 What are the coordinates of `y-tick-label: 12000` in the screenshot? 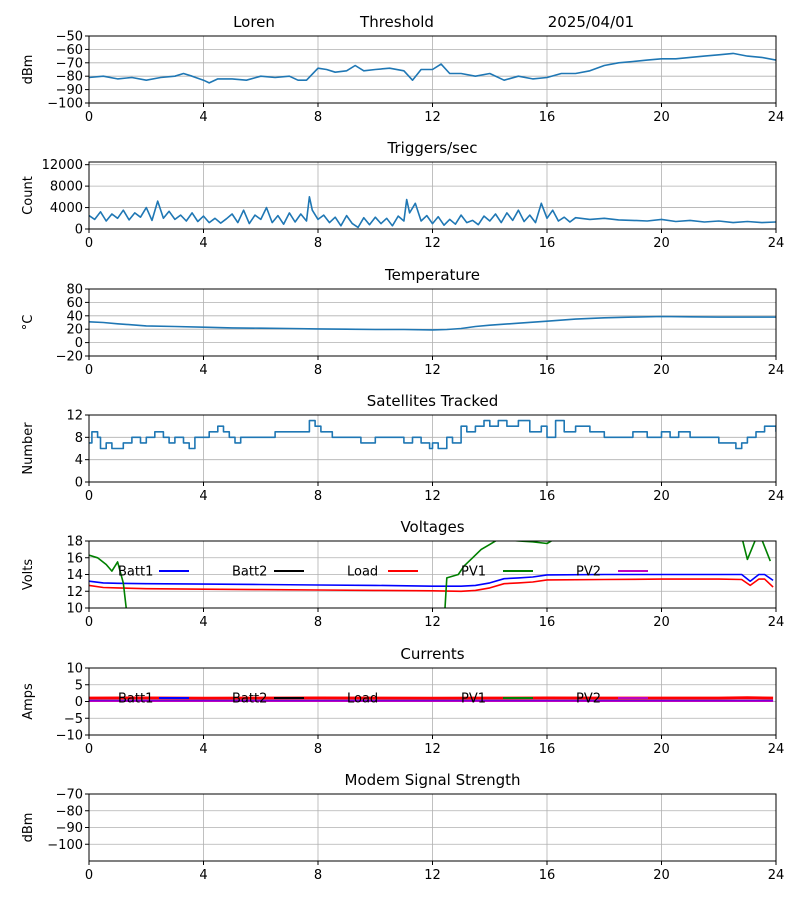 It's located at (62, 165).